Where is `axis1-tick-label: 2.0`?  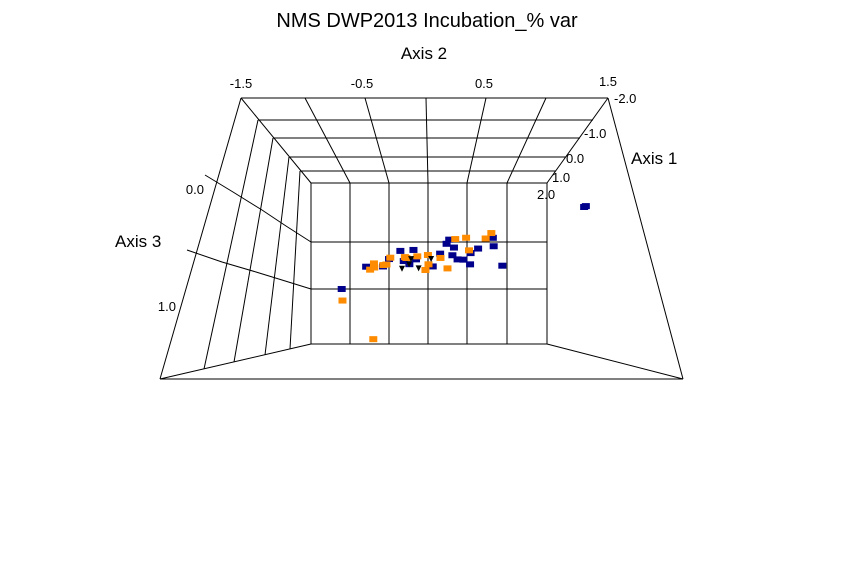
axis1-tick-label: 2.0 is located at coordinates (546, 194).